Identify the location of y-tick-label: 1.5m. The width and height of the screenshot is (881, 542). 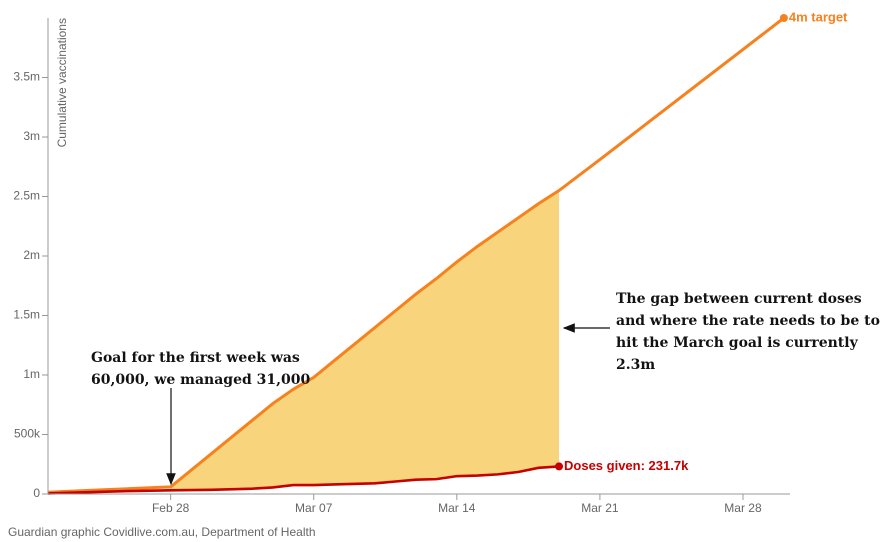
(26, 315).